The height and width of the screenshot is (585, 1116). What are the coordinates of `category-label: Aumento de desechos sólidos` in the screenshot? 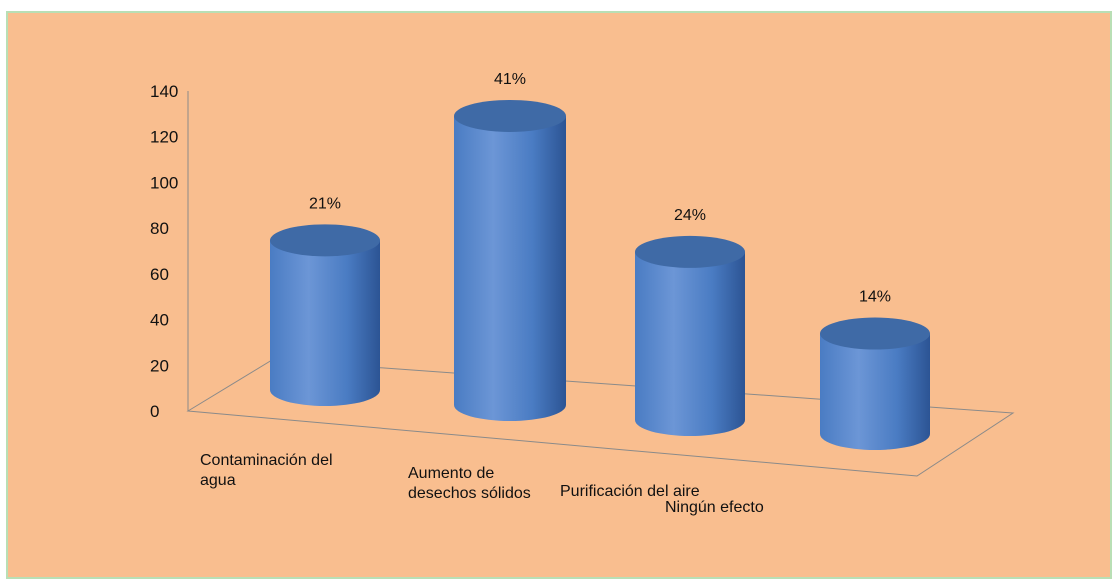 It's located at (469, 483).